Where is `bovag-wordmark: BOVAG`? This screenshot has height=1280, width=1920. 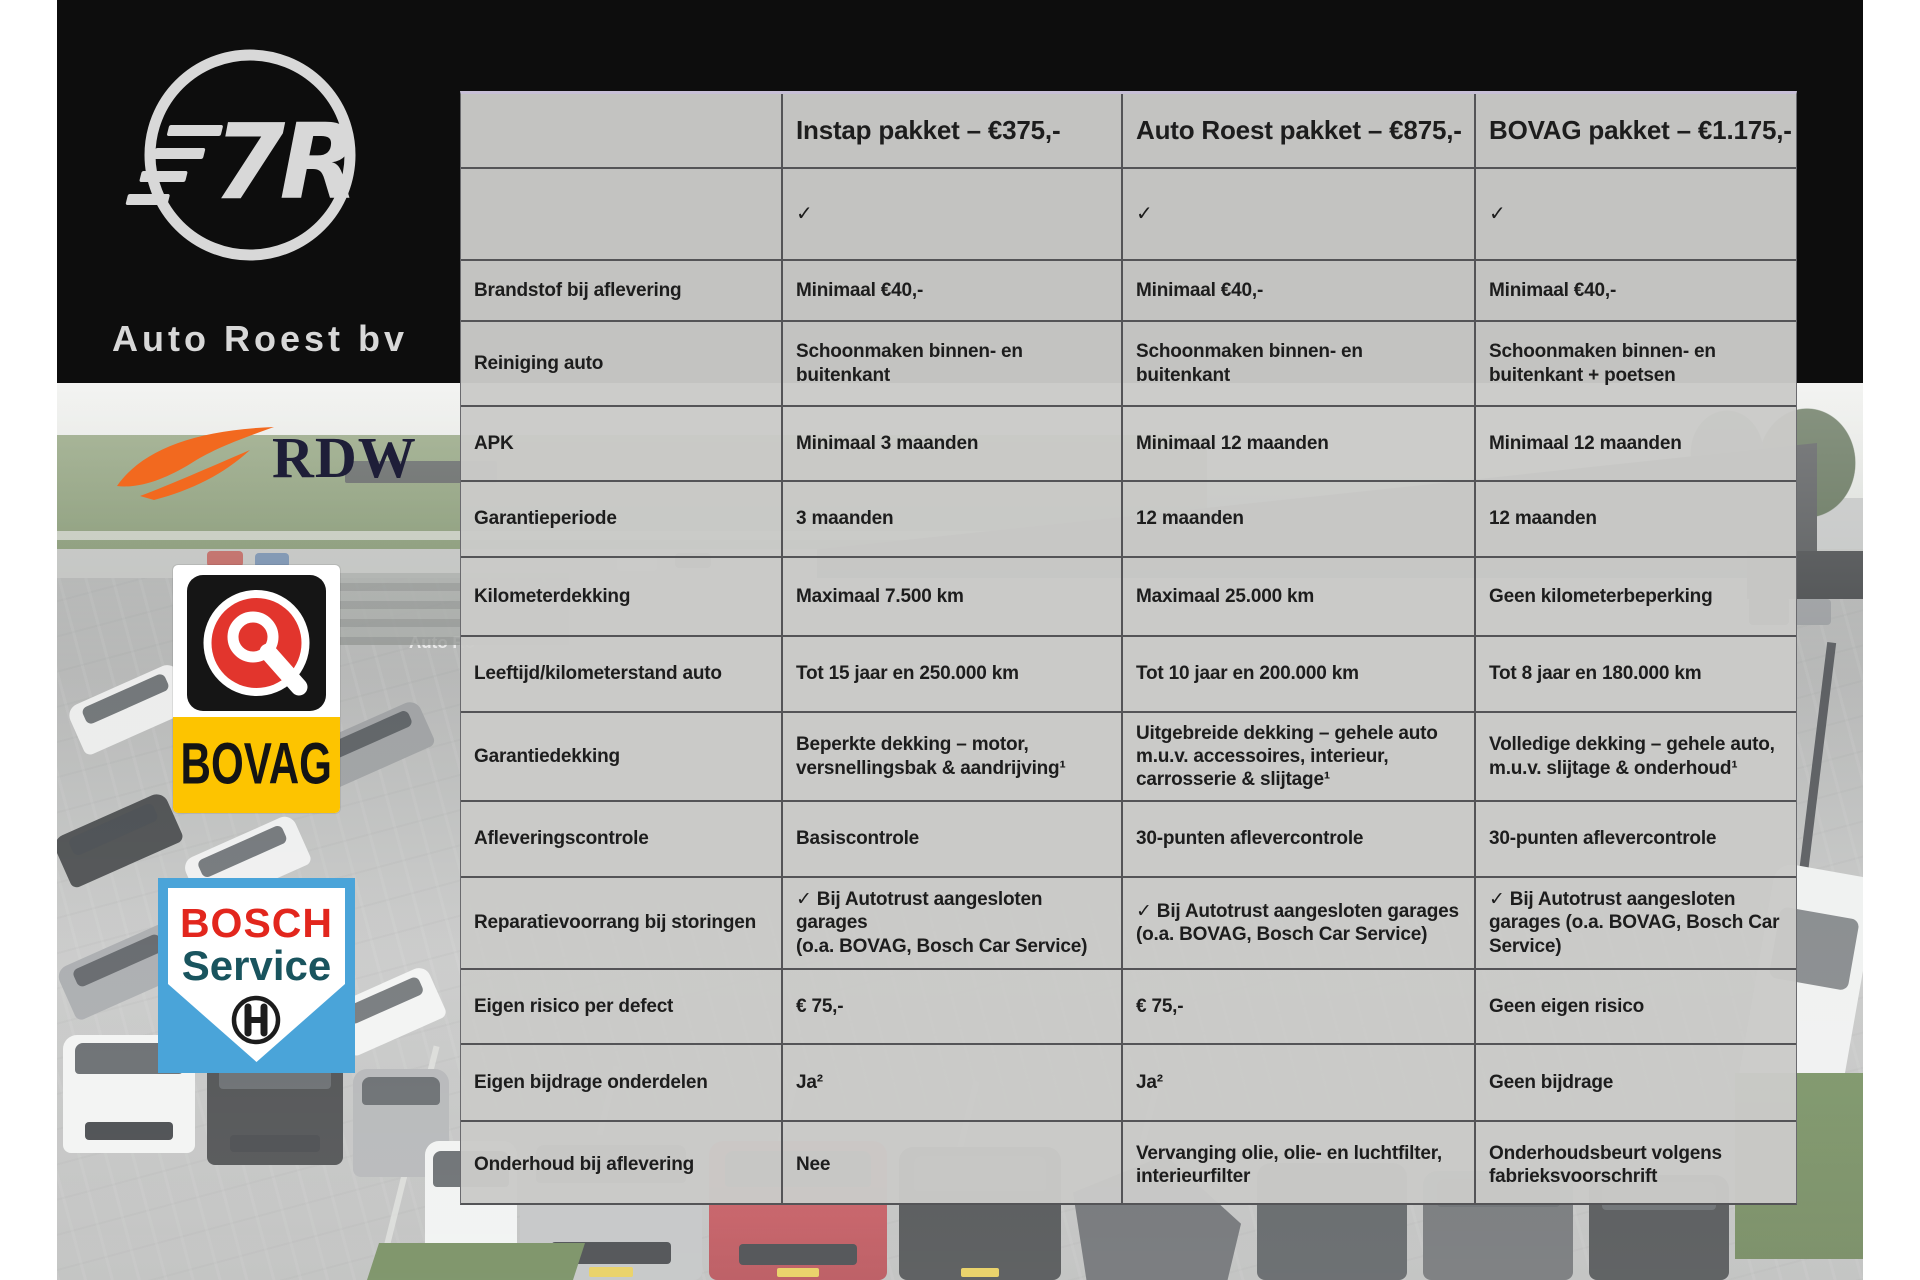 bovag-wordmark: BOVAG is located at coordinates (256, 764).